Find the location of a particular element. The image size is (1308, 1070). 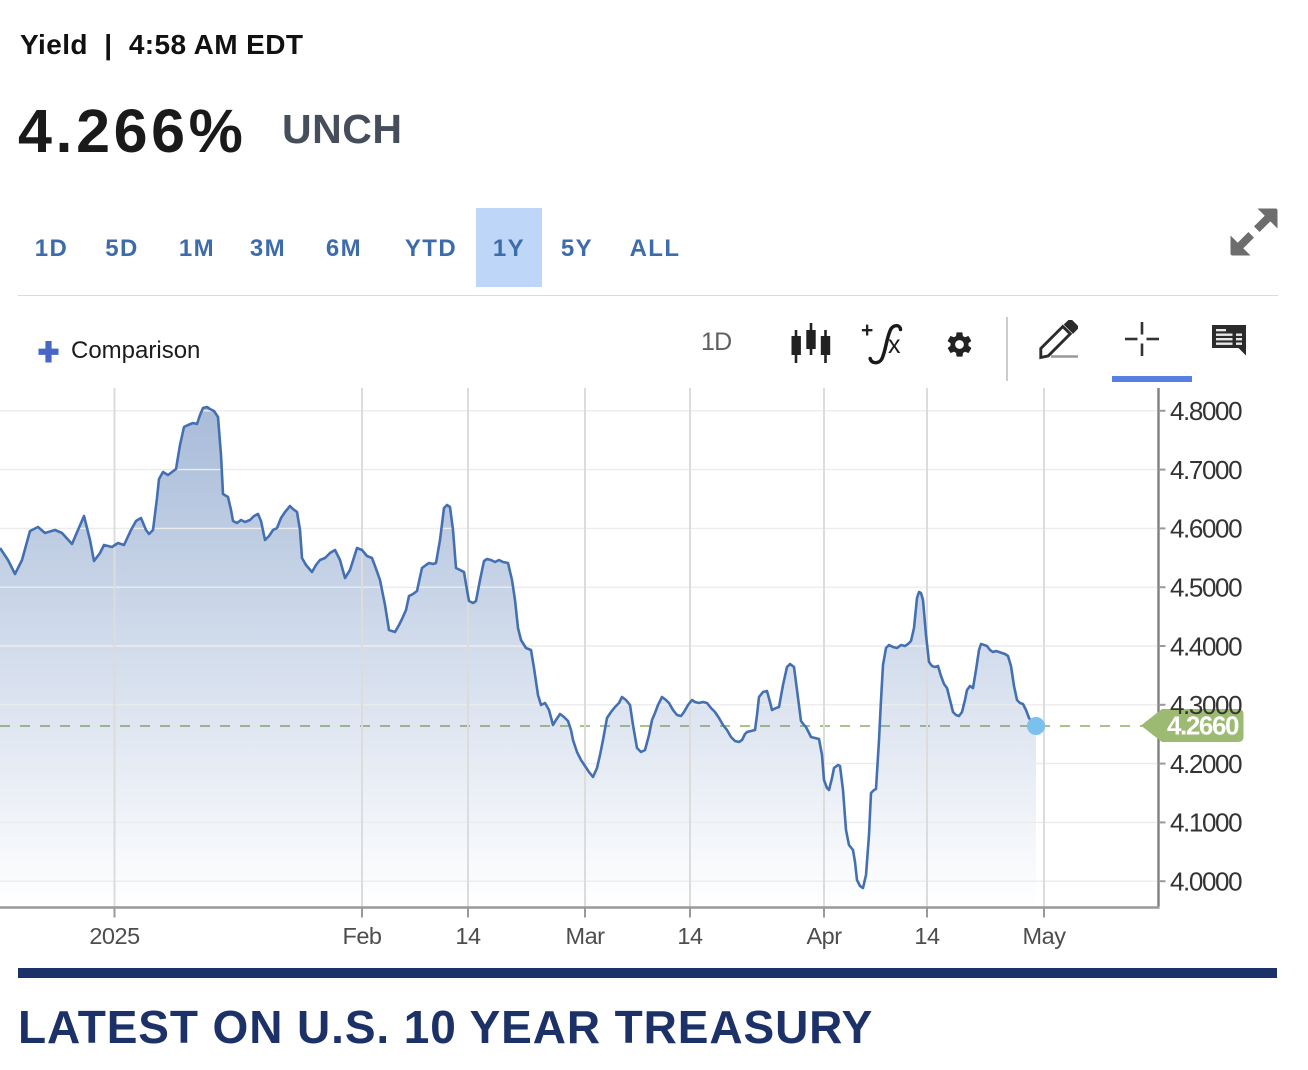

svg-text: 4.8000 is located at coordinates (1206, 411).